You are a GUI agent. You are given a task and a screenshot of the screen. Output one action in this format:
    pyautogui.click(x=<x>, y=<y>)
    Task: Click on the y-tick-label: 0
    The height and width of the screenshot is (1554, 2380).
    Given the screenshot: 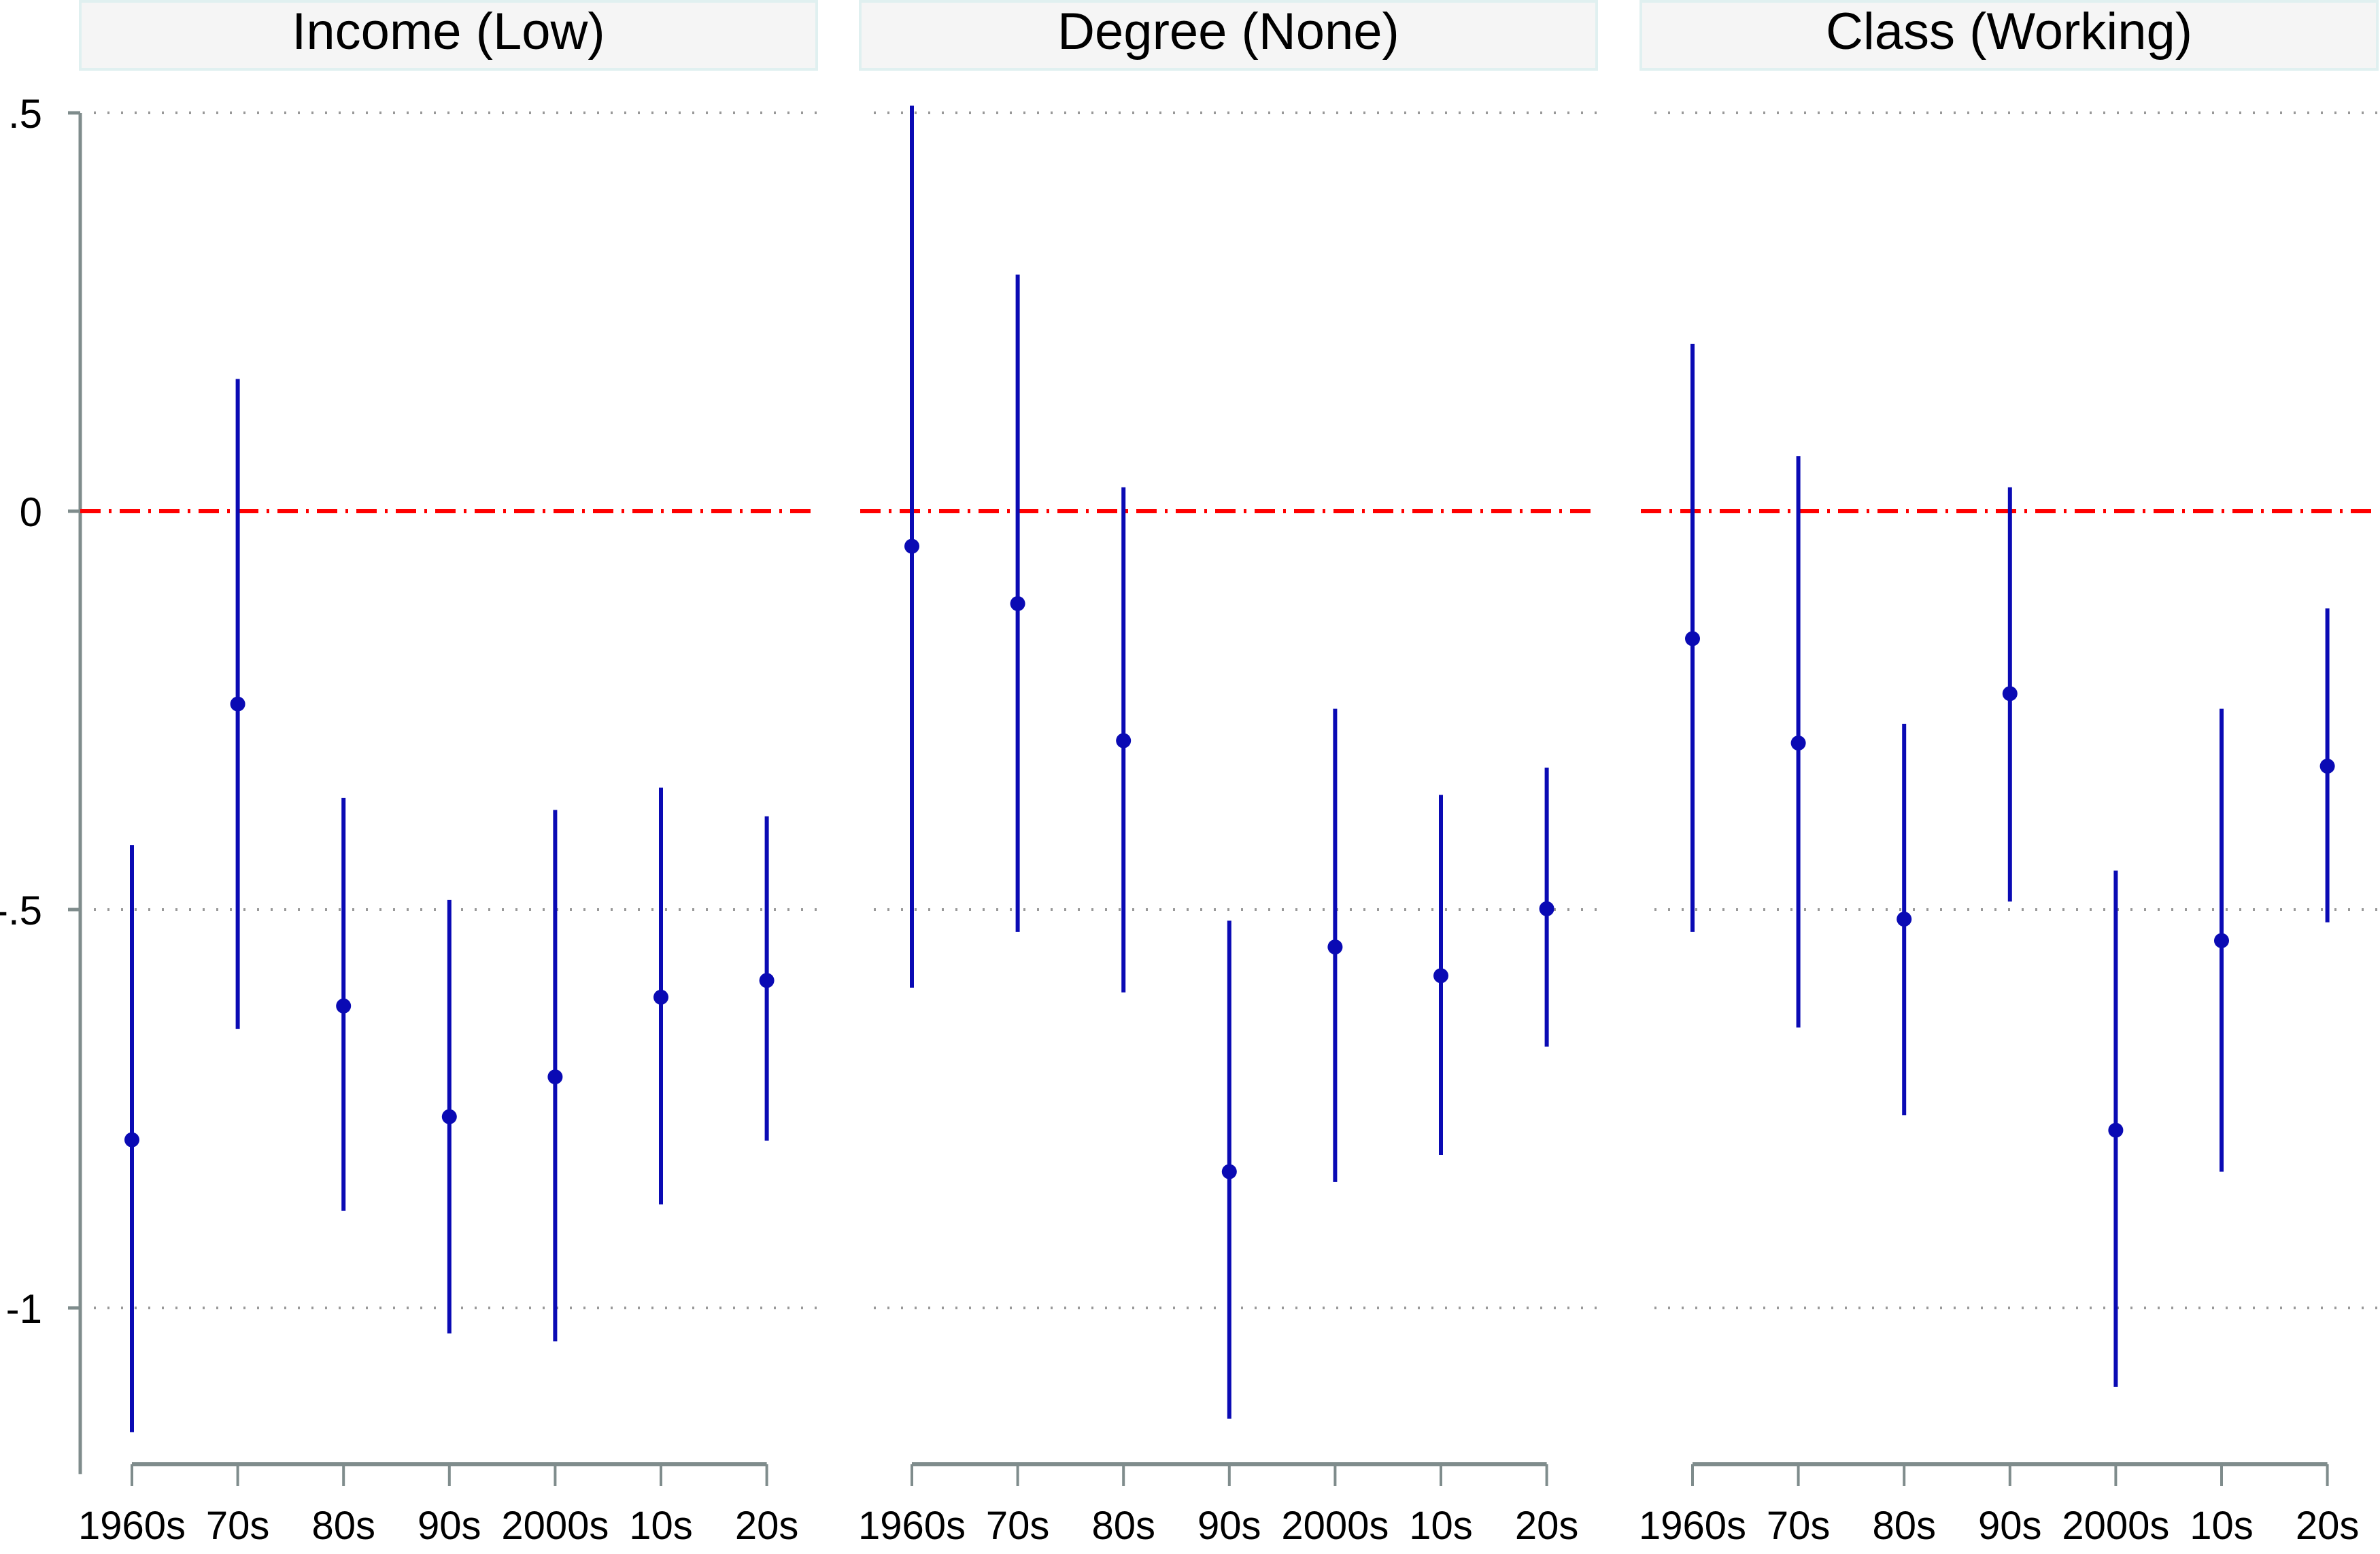 What is the action you would take?
    pyautogui.click(x=31, y=512)
    